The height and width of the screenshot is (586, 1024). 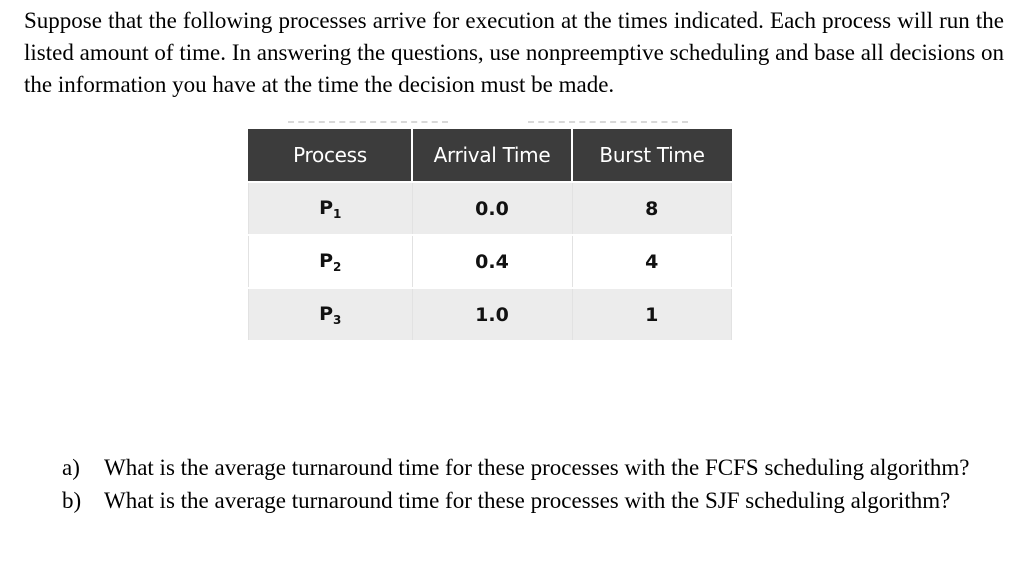 I want to click on cell-arrival: 0.4, so click(x=492, y=261).